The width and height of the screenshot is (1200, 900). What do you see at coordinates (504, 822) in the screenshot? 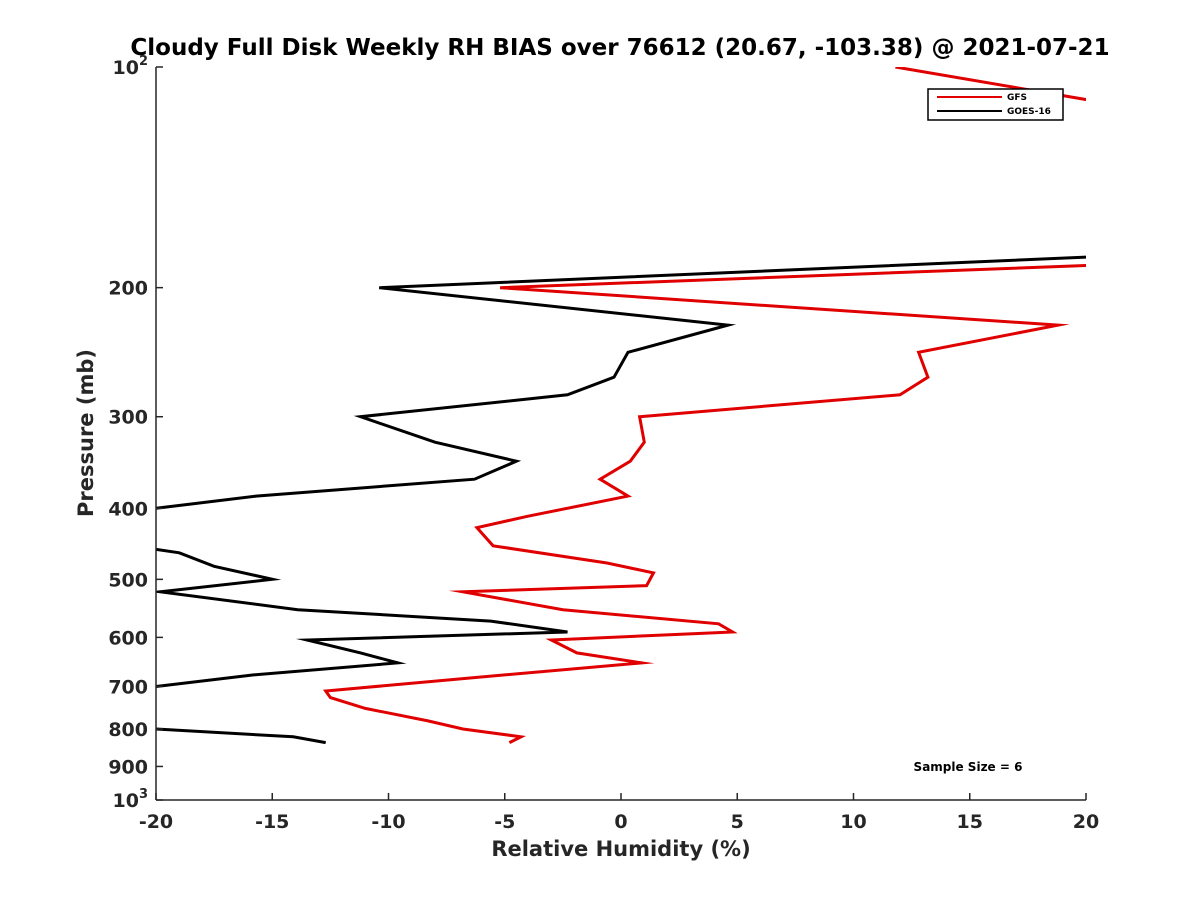
I see `x-tick-label: -5` at bounding box center [504, 822].